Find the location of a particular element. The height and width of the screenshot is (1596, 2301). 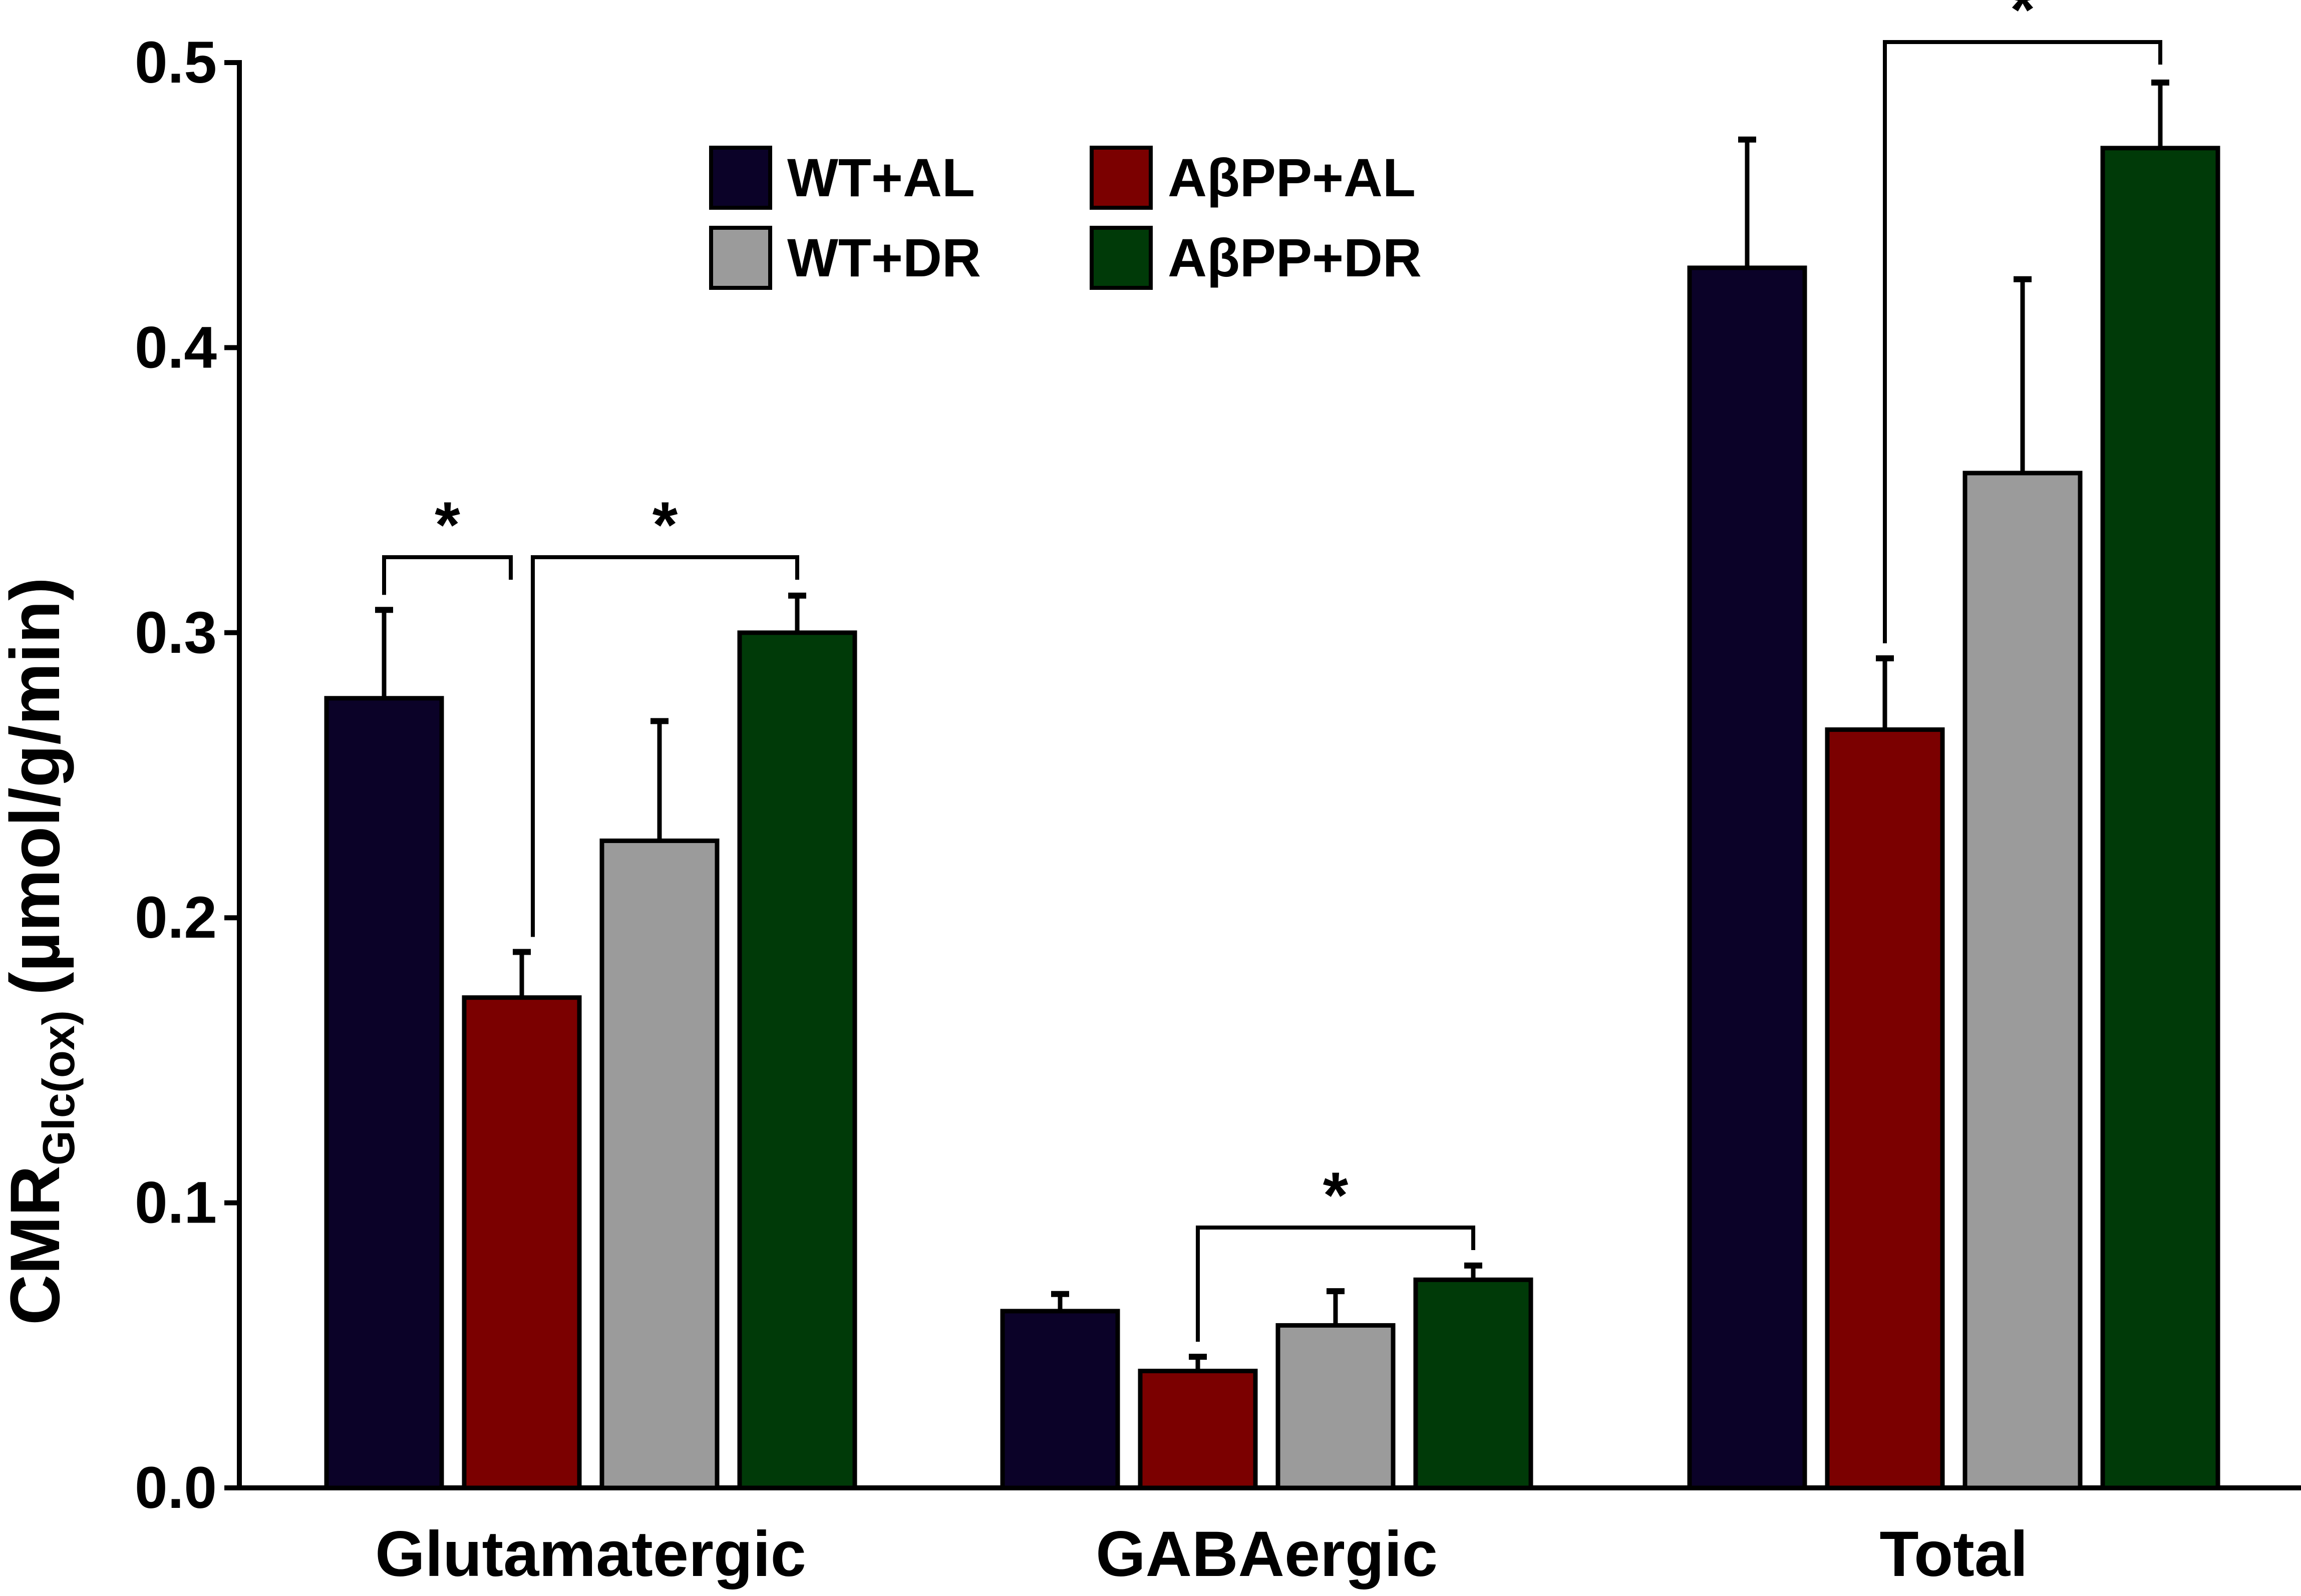

legend-label: AβPP+DR is located at coordinates (1295, 257).